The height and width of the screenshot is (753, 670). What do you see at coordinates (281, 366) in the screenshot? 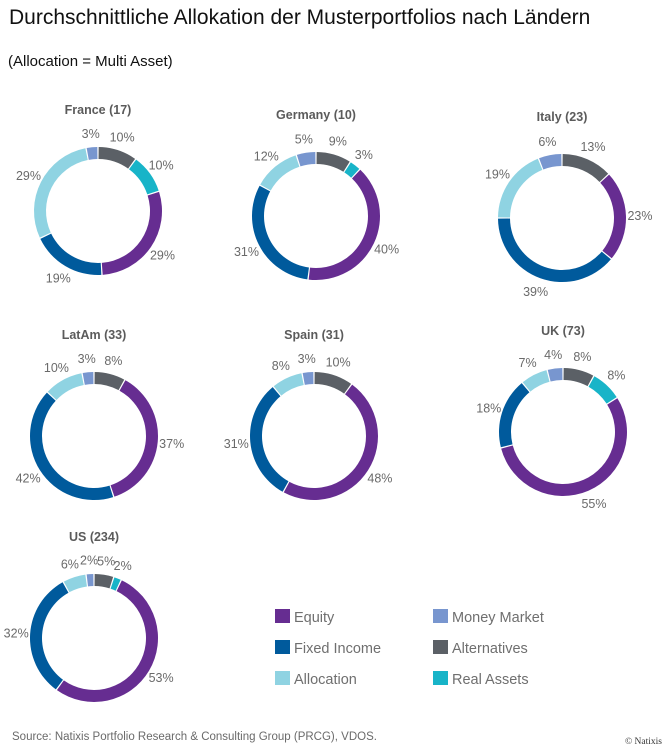
I see `data-label-allocation: 8%` at bounding box center [281, 366].